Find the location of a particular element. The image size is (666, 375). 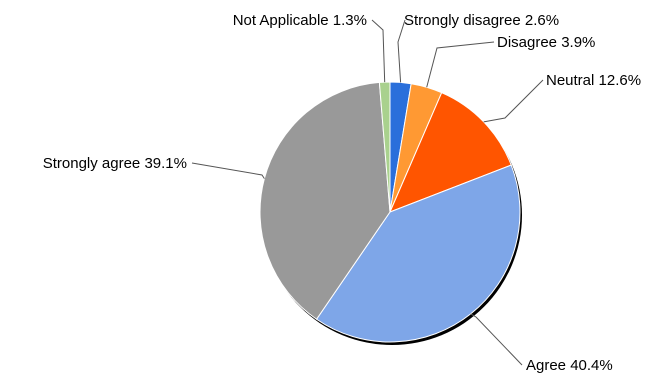

label-agree: Agree 40.4% is located at coordinates (569, 365).